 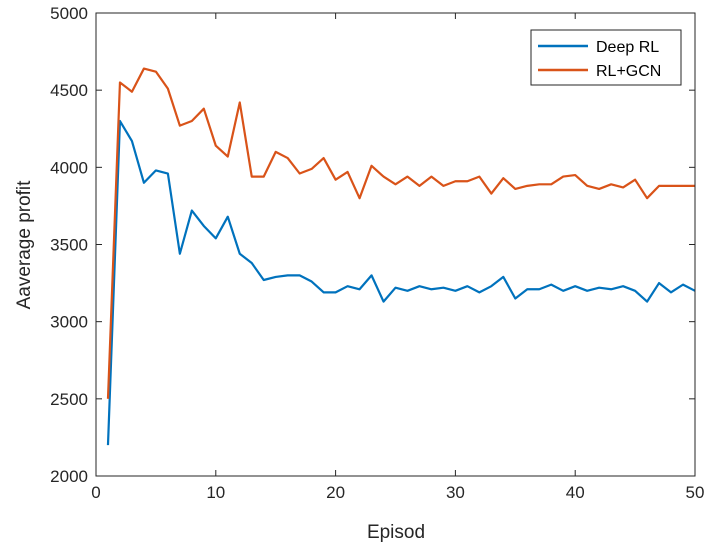 I want to click on x-tick-label: 20, so click(x=335, y=492).